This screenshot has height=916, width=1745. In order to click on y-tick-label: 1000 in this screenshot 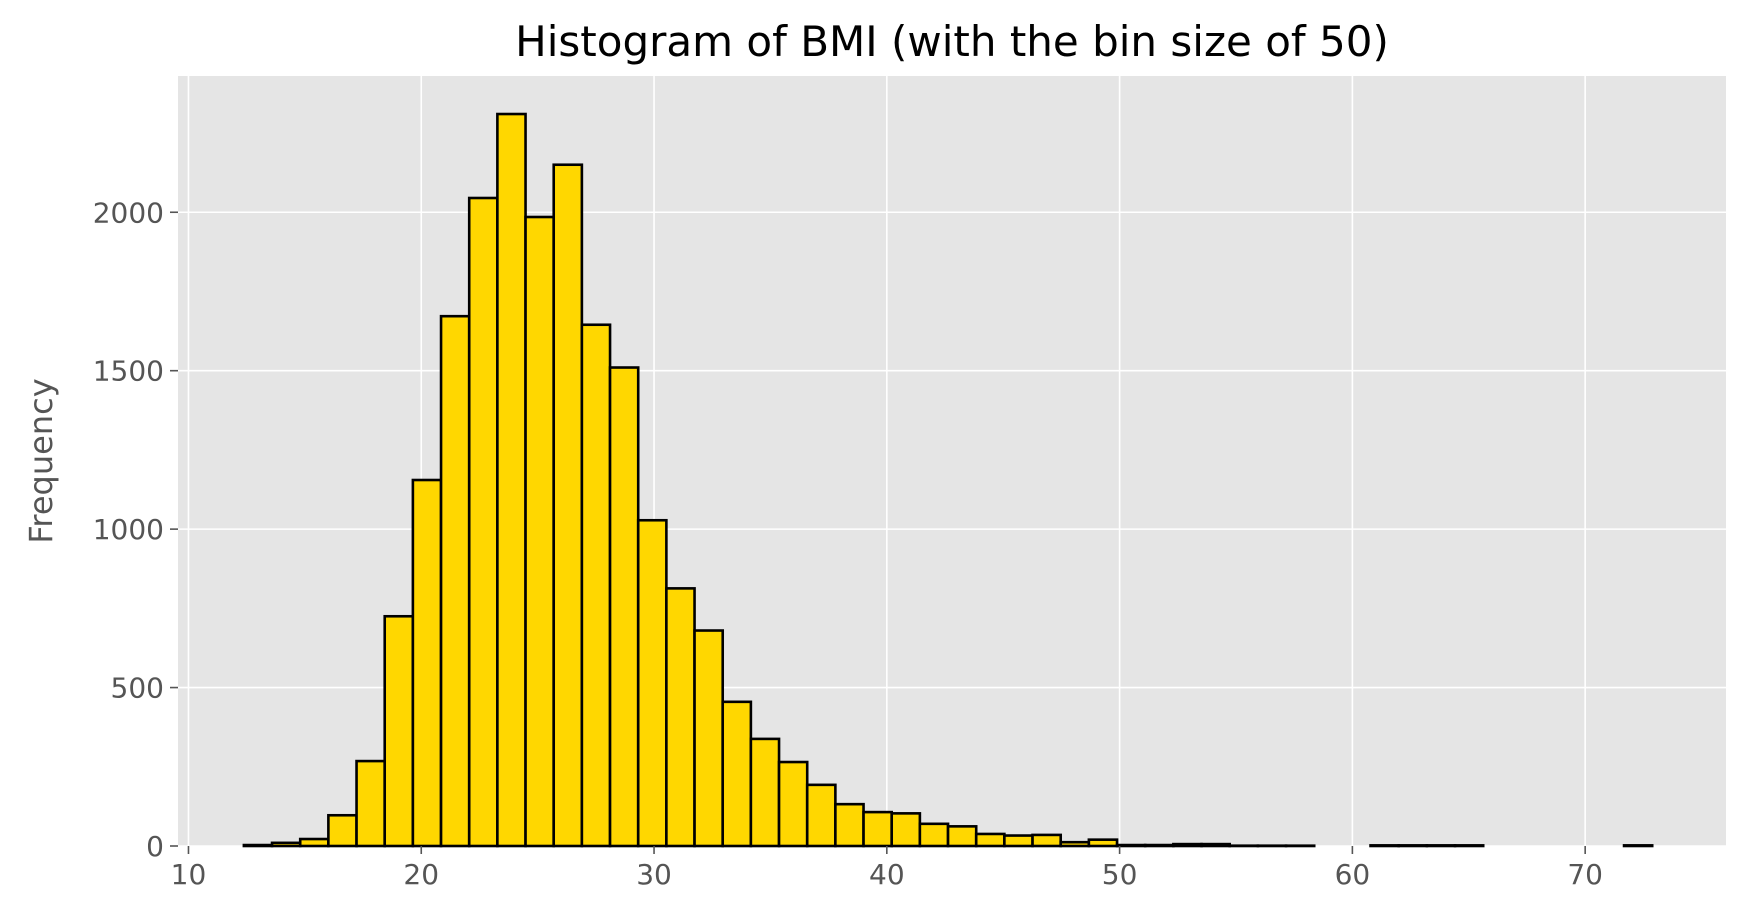, I will do `click(128, 529)`.